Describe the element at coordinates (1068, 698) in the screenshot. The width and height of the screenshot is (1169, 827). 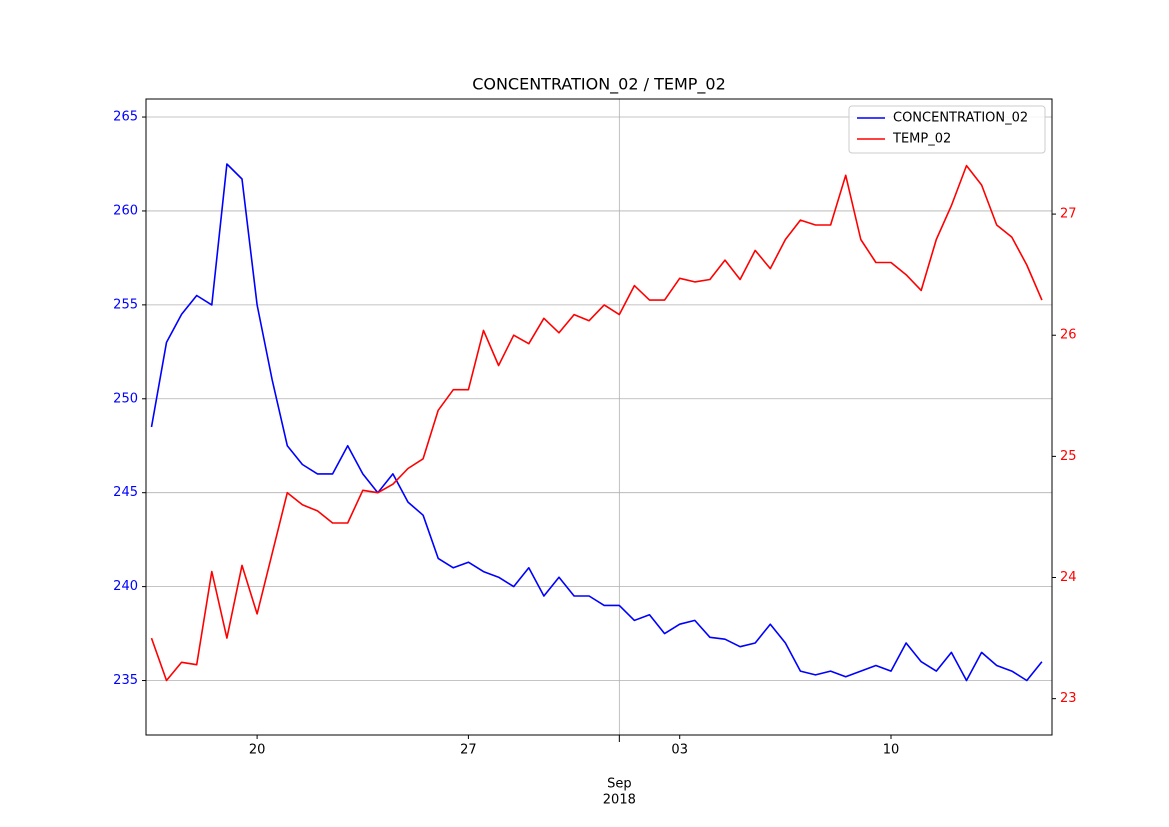
I see `y2-tick-label: 23` at that location.